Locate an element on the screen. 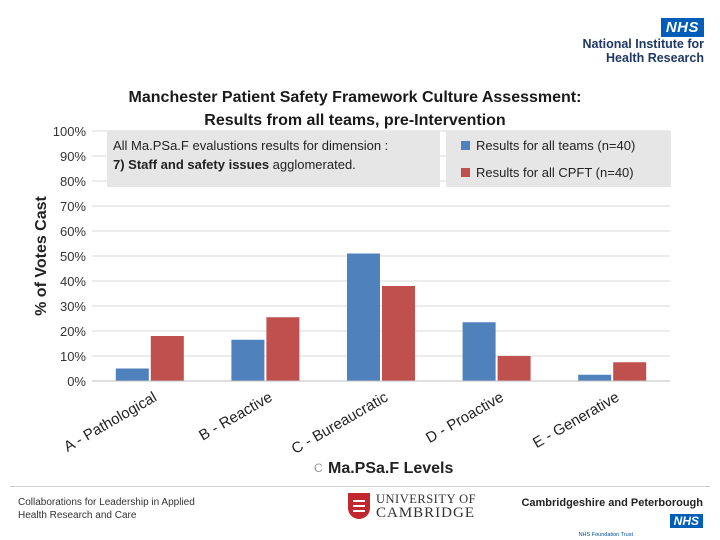 This screenshot has height=540, width=720. y-tick-label: 0% is located at coordinates (76, 381).